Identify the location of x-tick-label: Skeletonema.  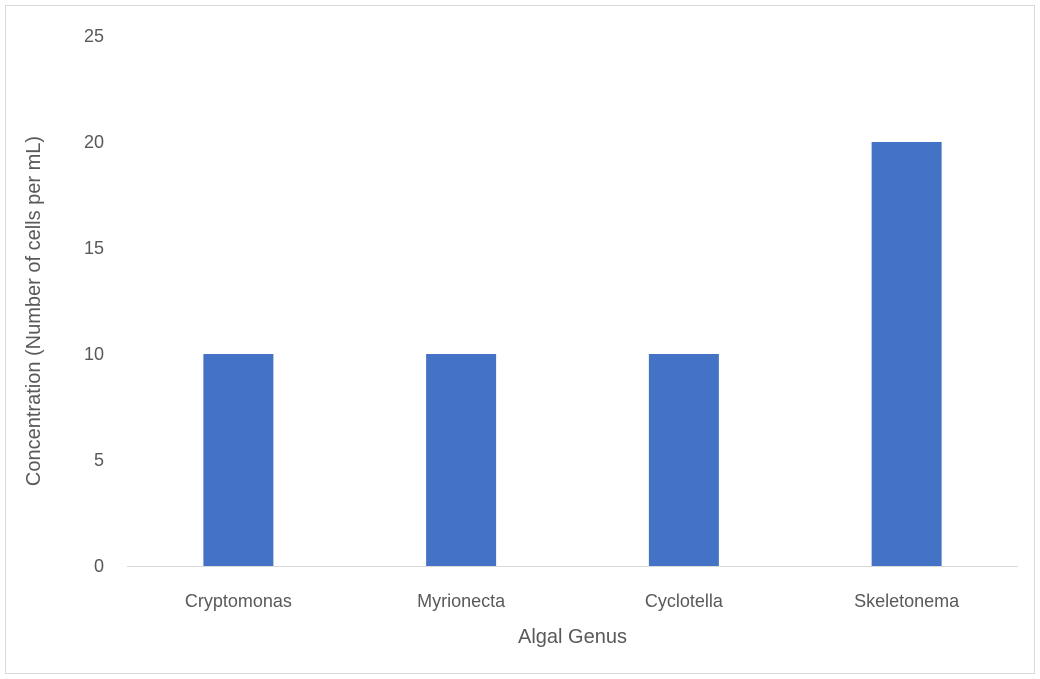
(907, 601).